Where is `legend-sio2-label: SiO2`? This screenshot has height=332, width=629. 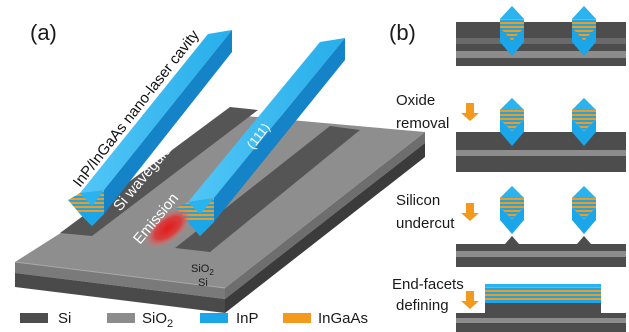
legend-sio2-label: SiO2 is located at coordinates (157, 320).